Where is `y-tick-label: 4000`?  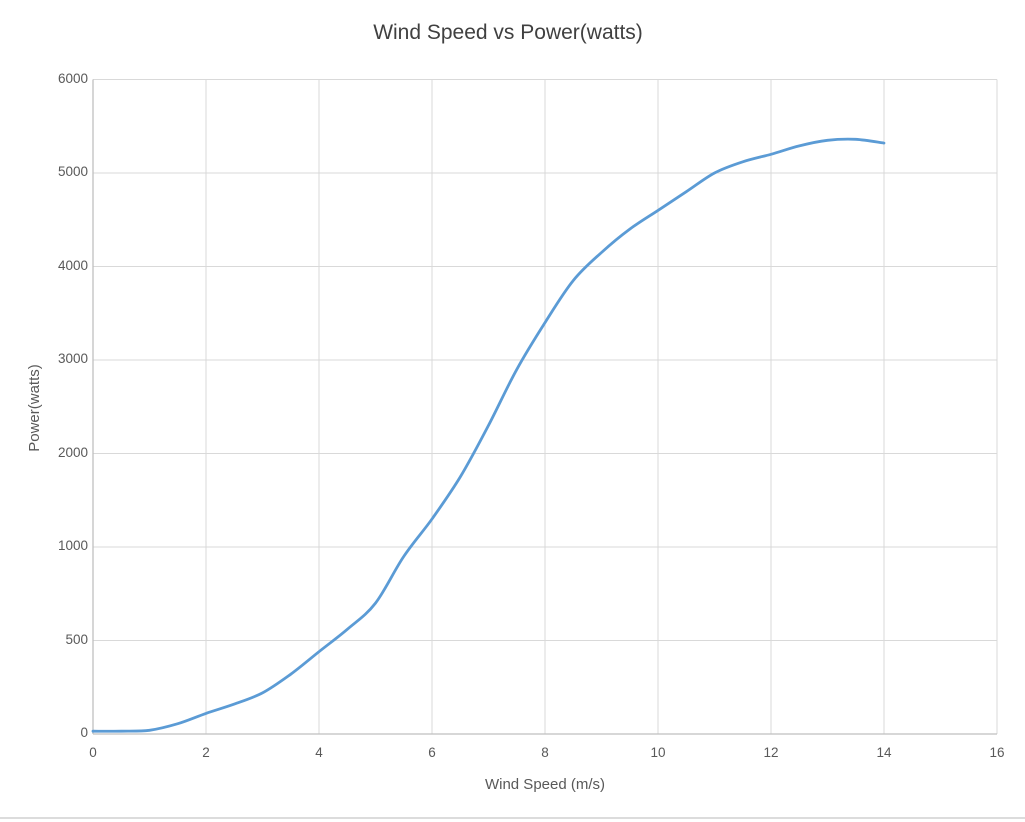 y-tick-label: 4000 is located at coordinates (72, 265).